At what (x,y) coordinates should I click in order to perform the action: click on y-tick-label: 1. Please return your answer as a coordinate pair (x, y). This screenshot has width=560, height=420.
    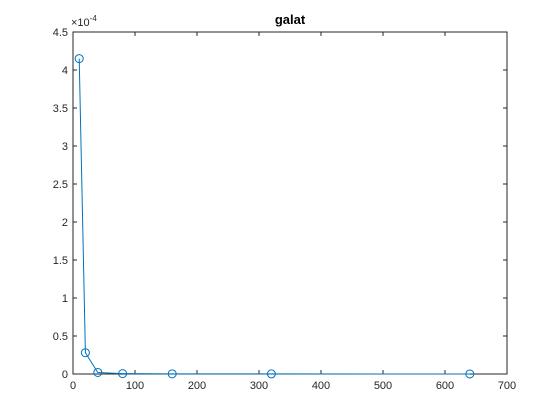
    Looking at the image, I should click on (65, 299).